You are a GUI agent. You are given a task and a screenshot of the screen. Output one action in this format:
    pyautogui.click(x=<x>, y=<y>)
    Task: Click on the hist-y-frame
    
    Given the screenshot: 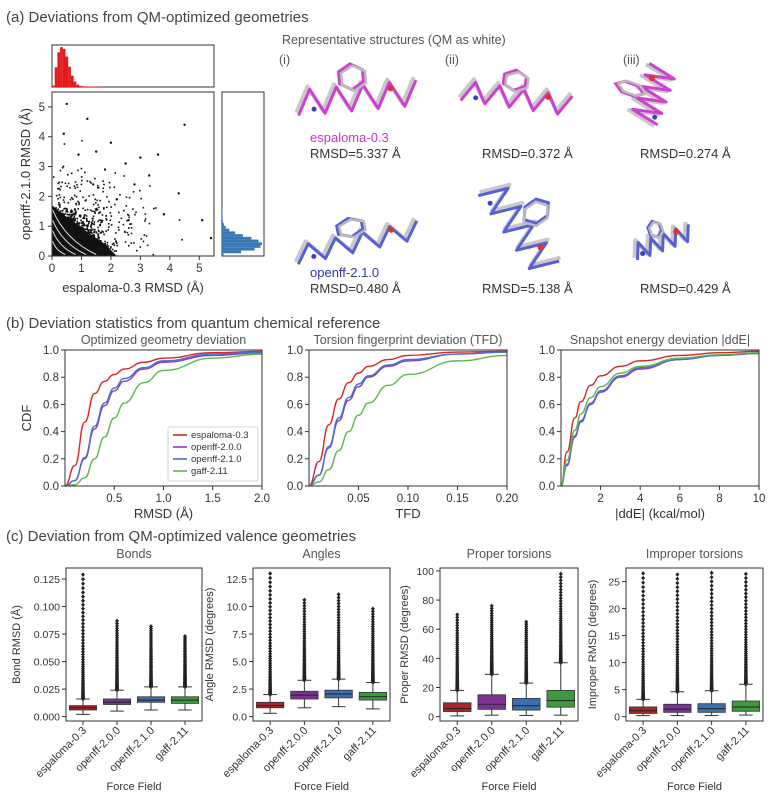 What is the action you would take?
    pyautogui.click(x=243, y=174)
    